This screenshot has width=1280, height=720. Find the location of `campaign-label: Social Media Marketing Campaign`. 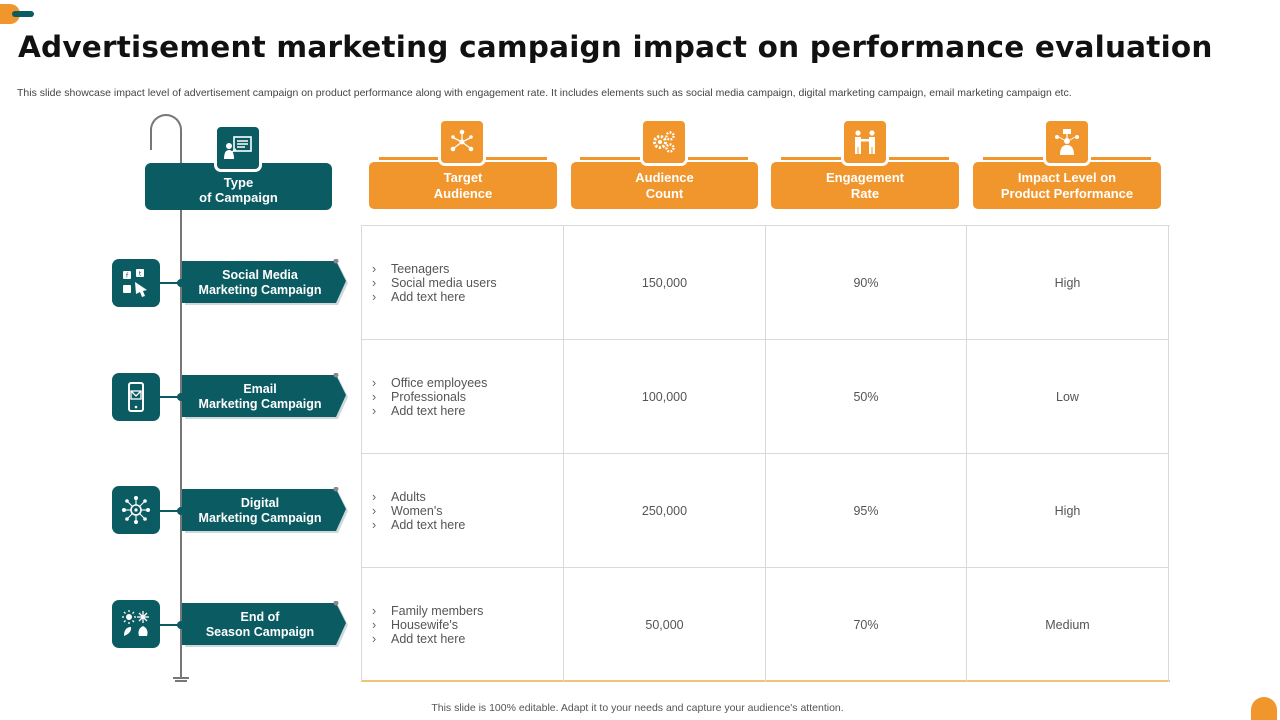

campaign-label: Social Media Marketing Campaign is located at coordinates (260, 283).